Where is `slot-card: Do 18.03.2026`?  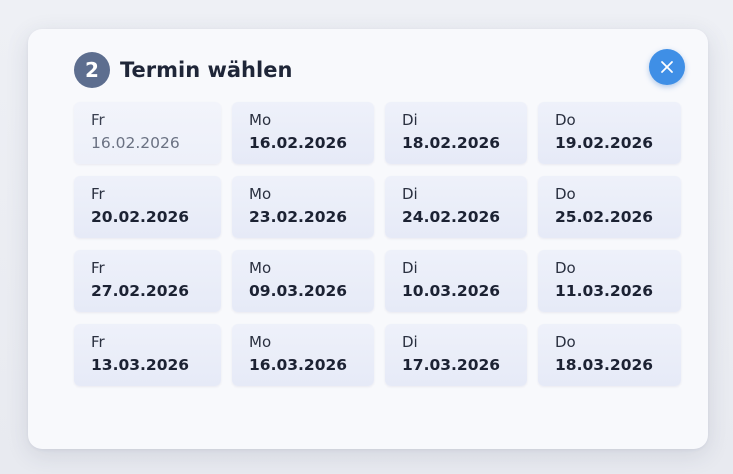 slot-card: Do 18.03.2026 is located at coordinates (609, 355).